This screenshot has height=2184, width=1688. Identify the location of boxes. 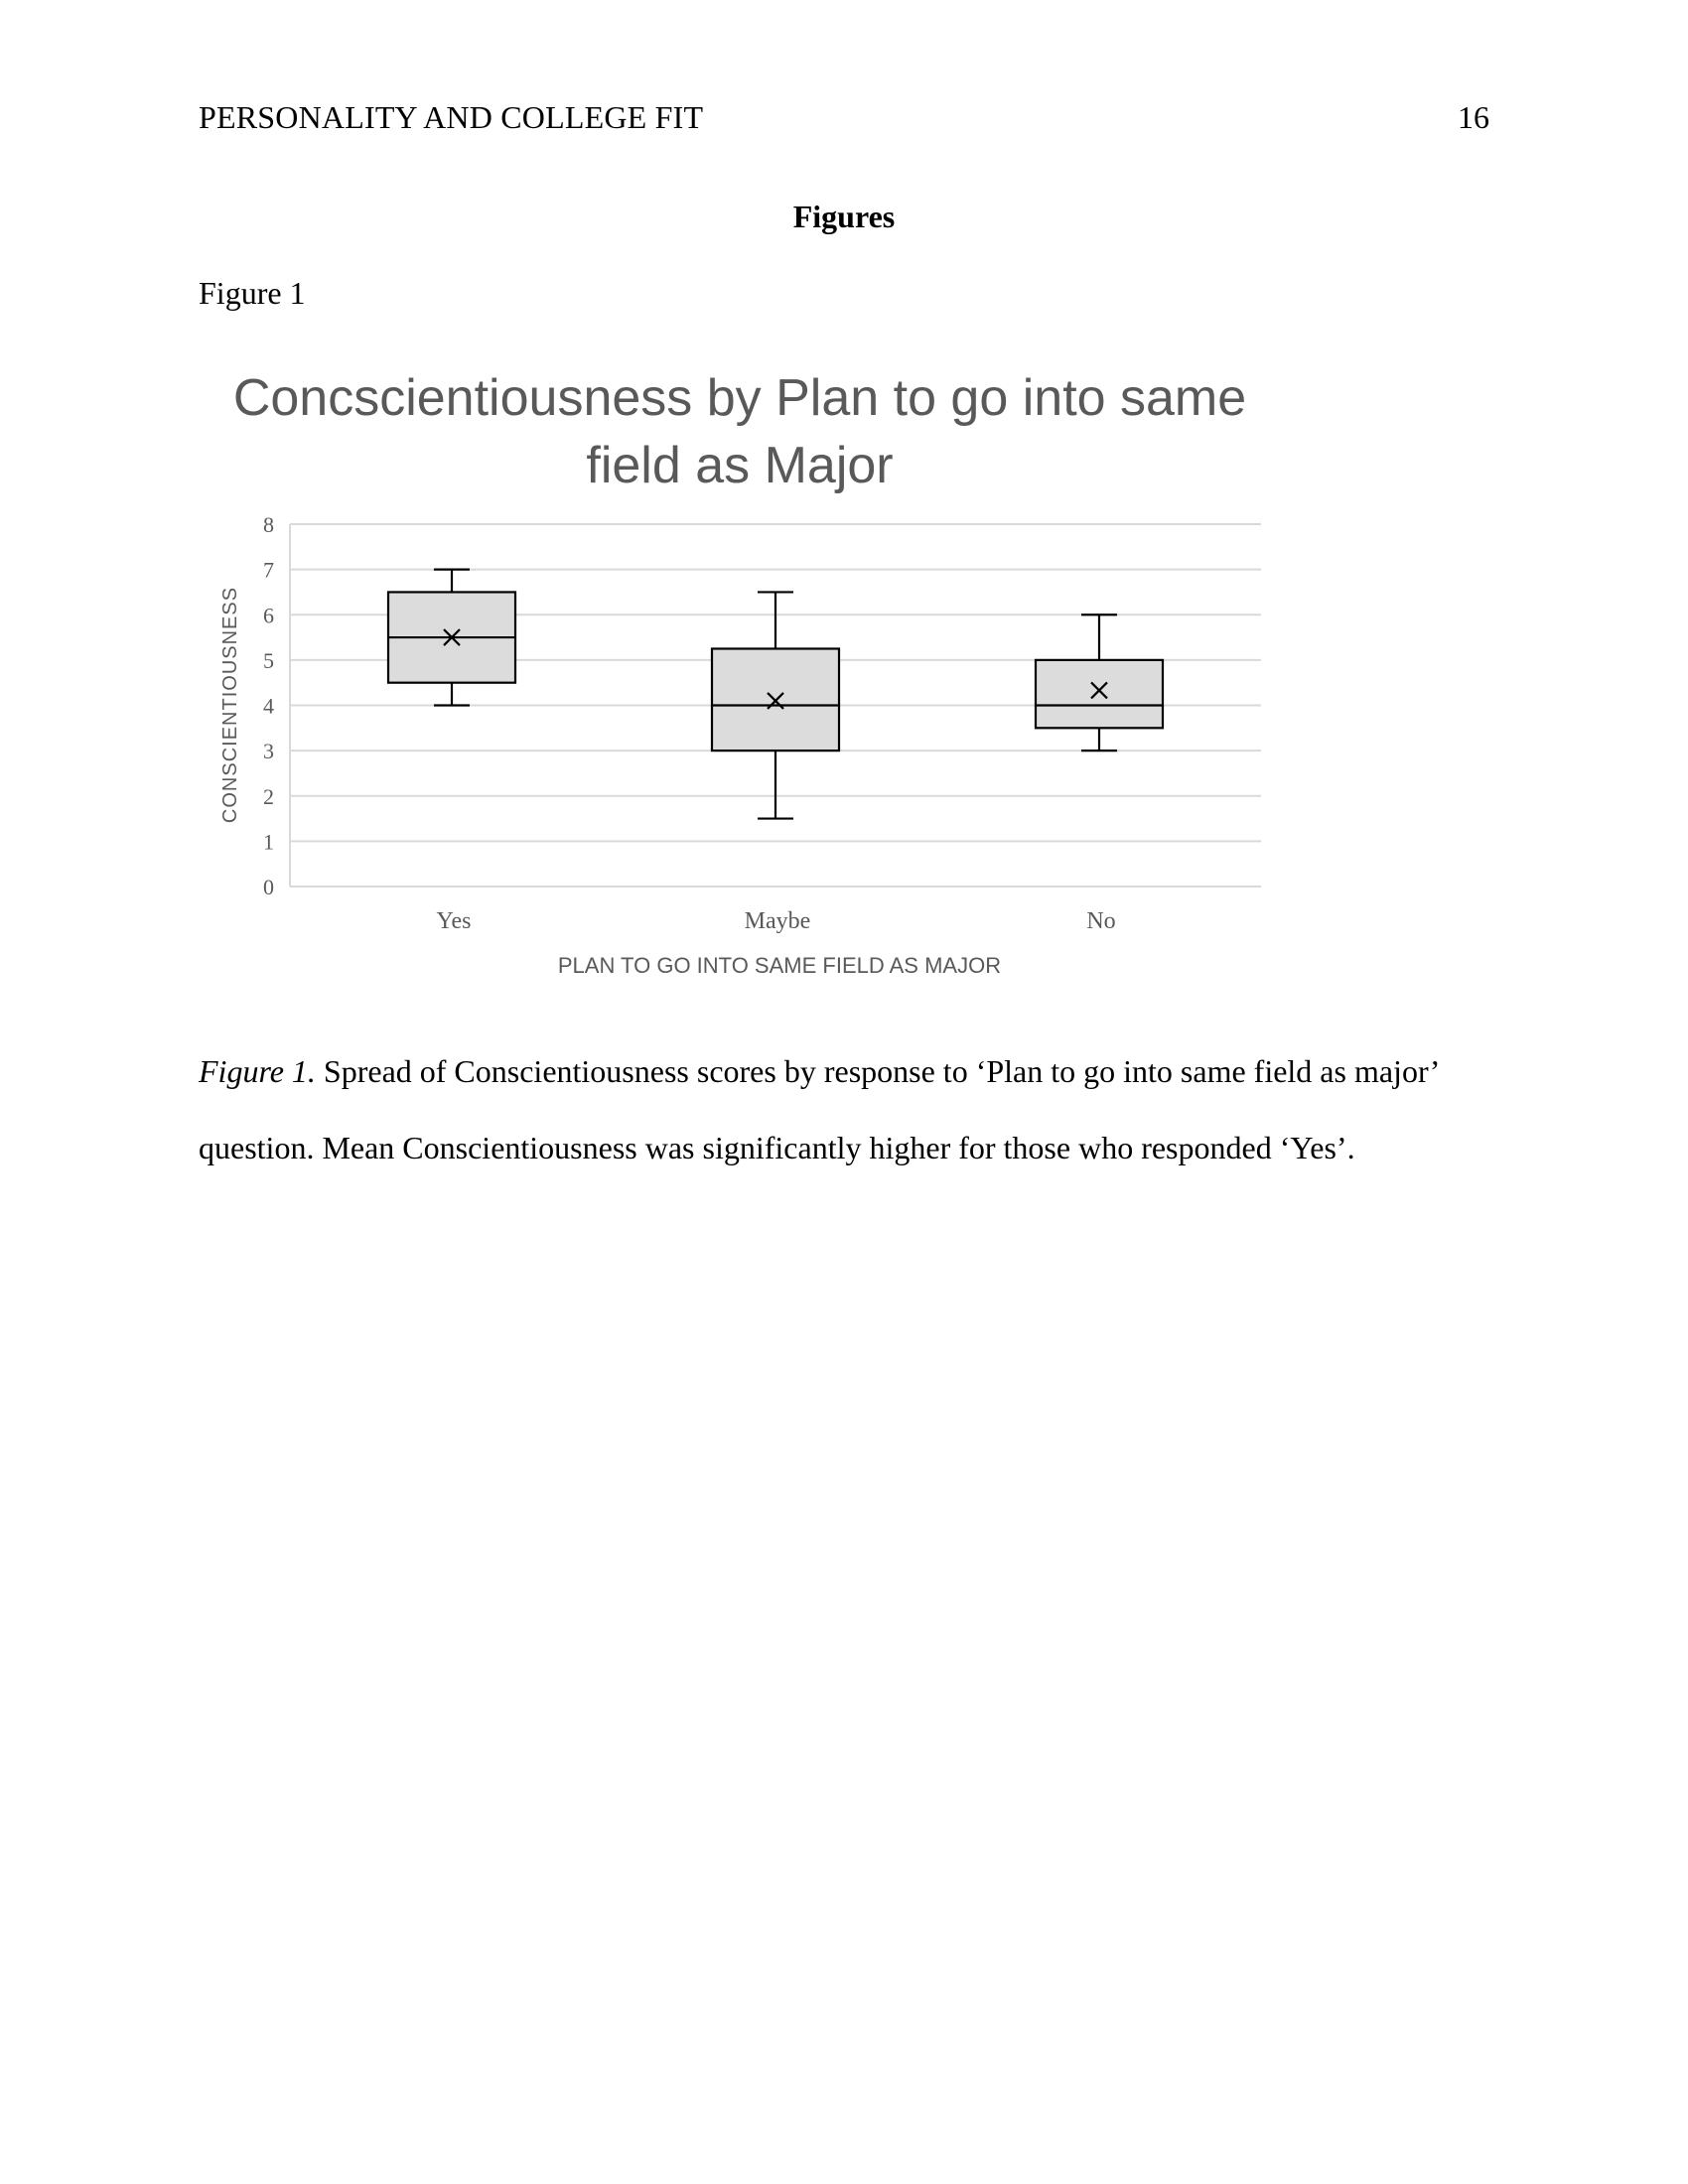
(775, 694).